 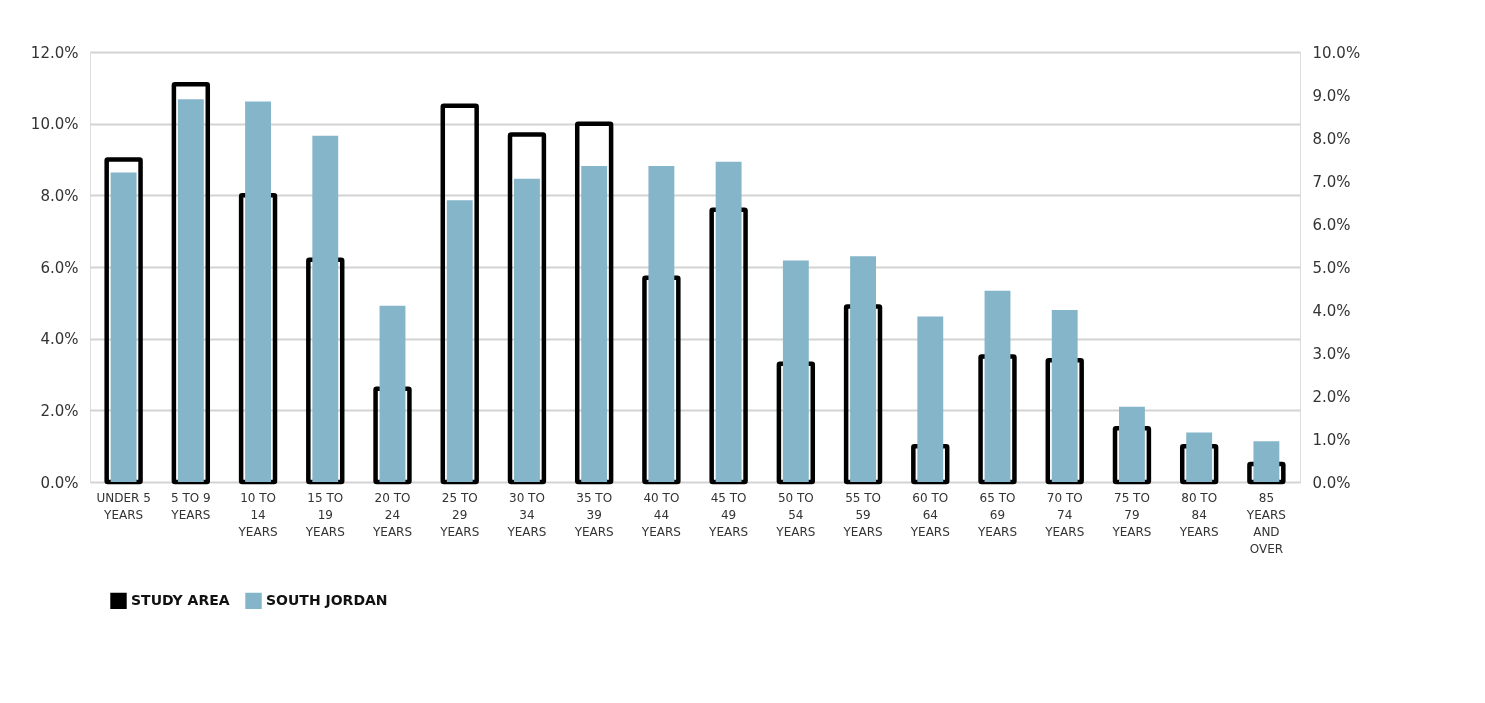 I want to click on y2-tick-label: 10.0%, so click(x=1336, y=52).